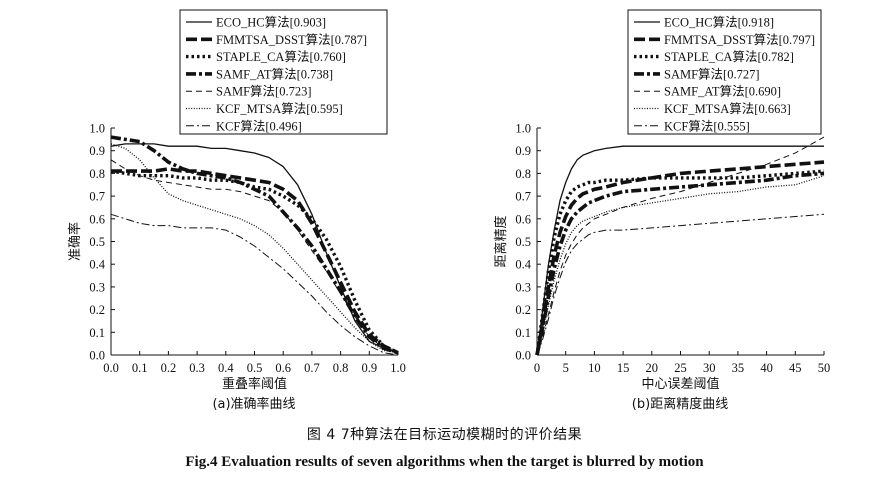 The height and width of the screenshot is (491, 889). I want to click on x-axis-title: 重叠率阈值, so click(254, 384).